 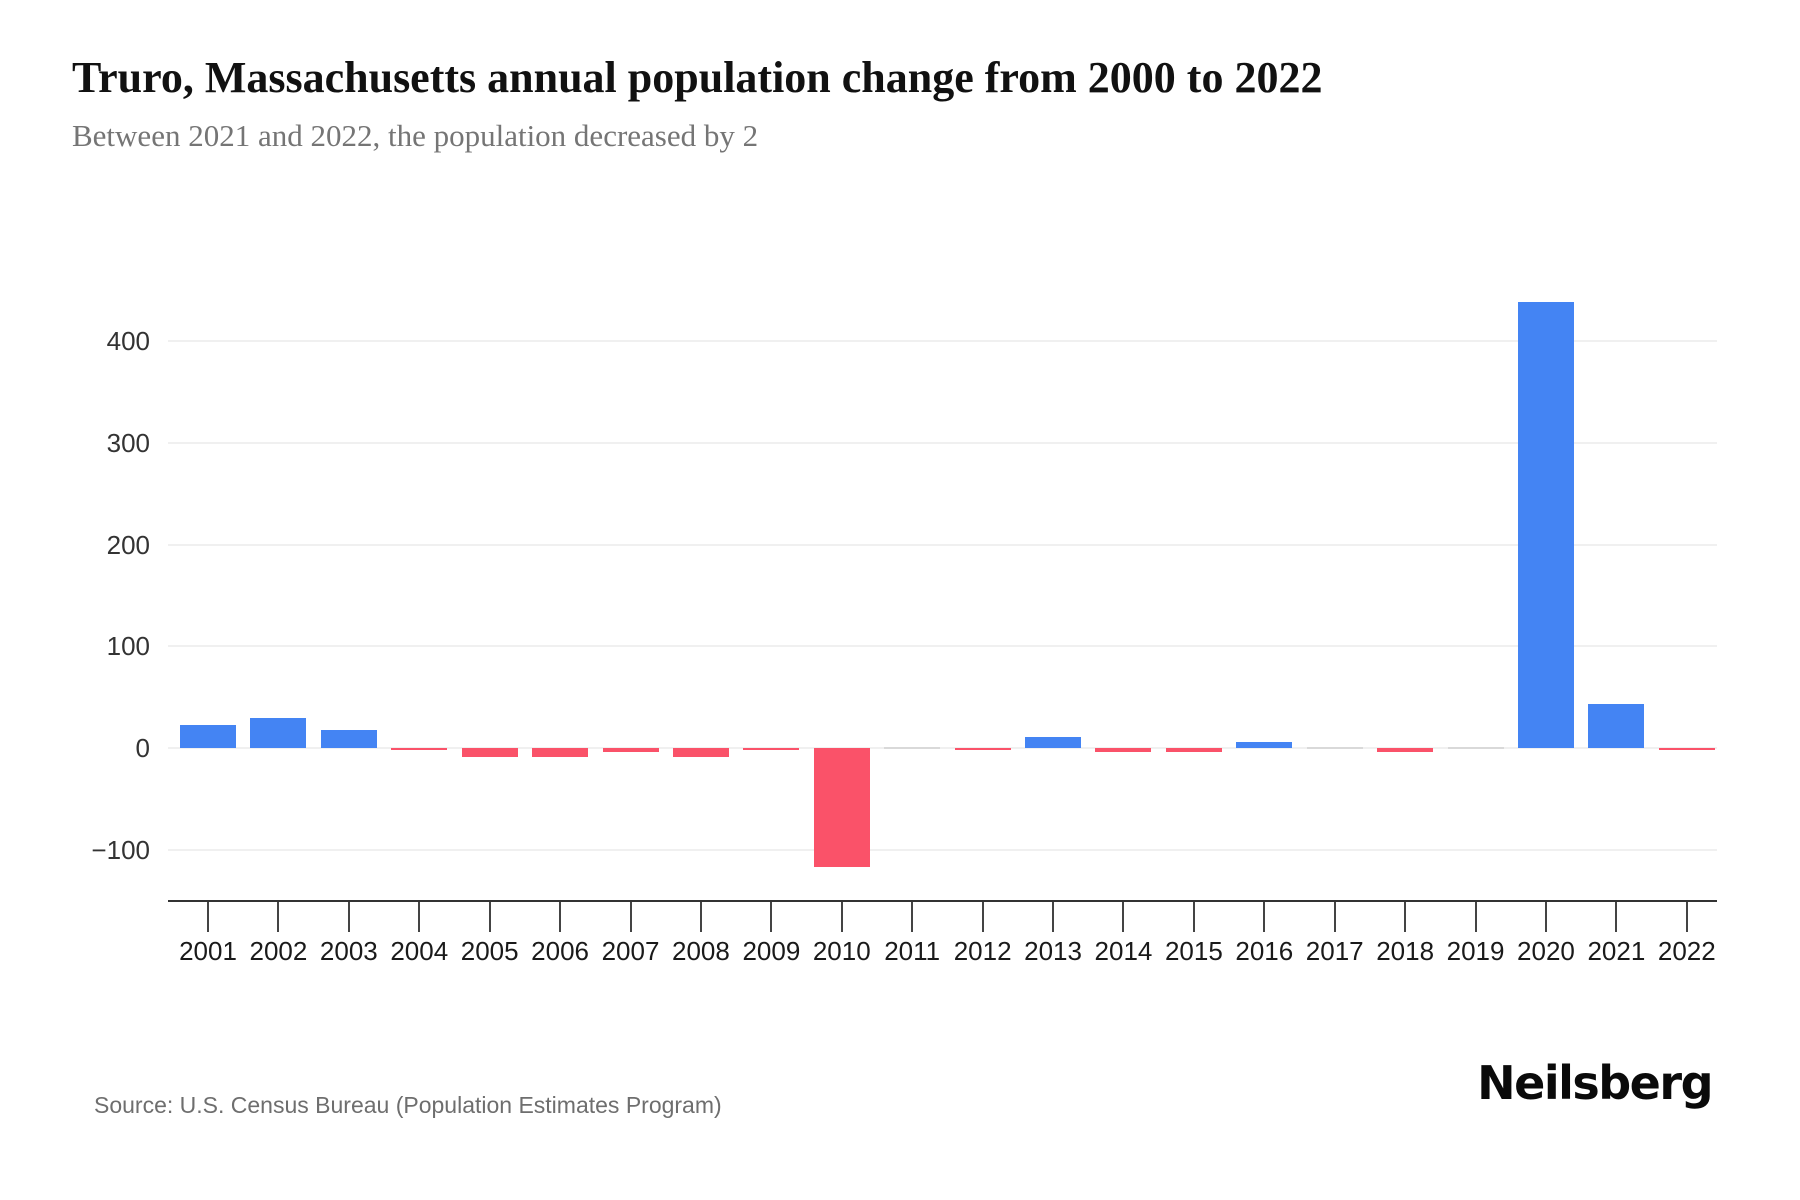 I want to click on x-axis-label-2007: 2007, so click(x=630, y=951).